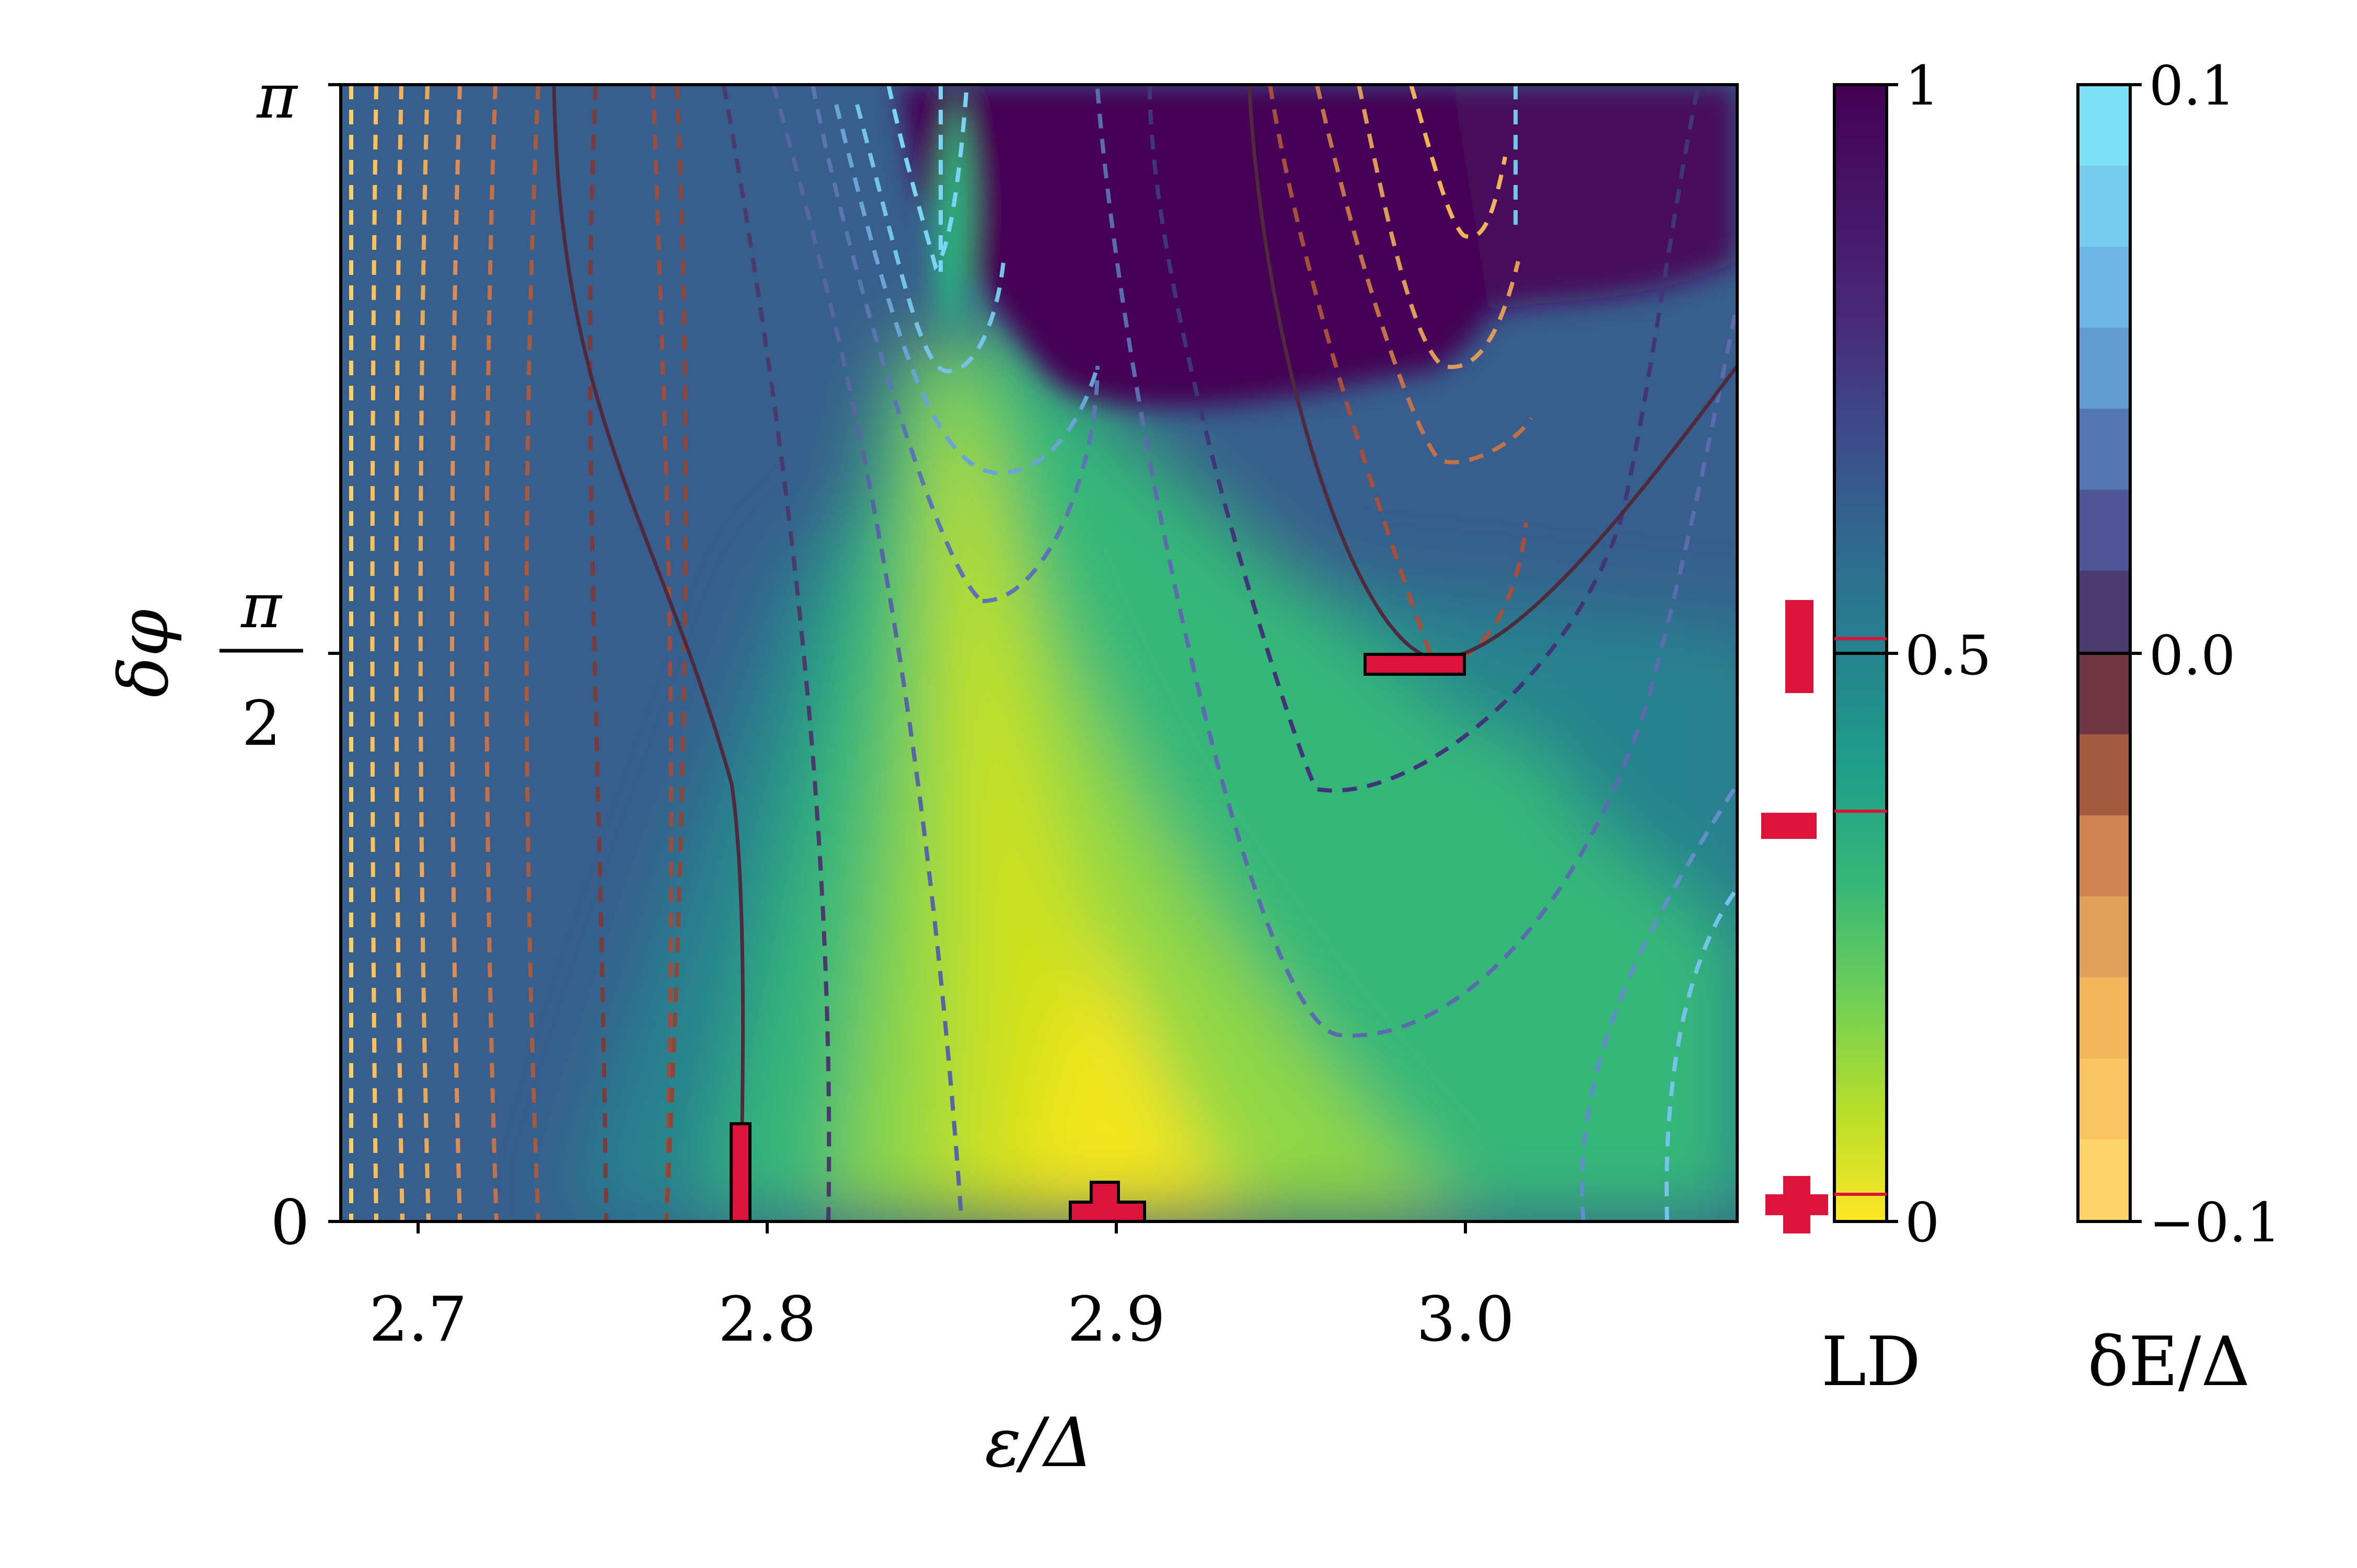 The width and height of the screenshot is (2357, 1568). What do you see at coordinates (1116, 1319) in the screenshot?
I see `x-tick-label-3: 2.9` at bounding box center [1116, 1319].